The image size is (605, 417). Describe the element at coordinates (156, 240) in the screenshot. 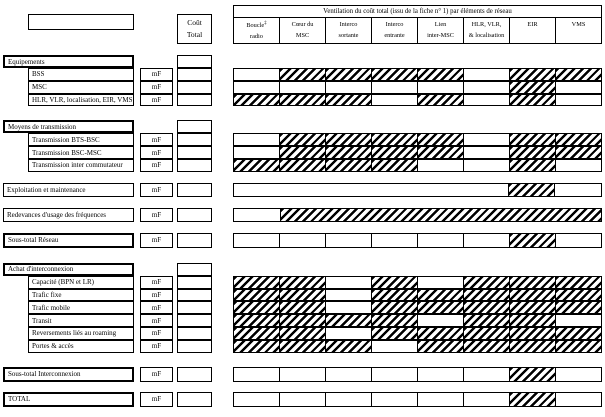

I see `unit-box-sous-total-reseau: mF` at that location.